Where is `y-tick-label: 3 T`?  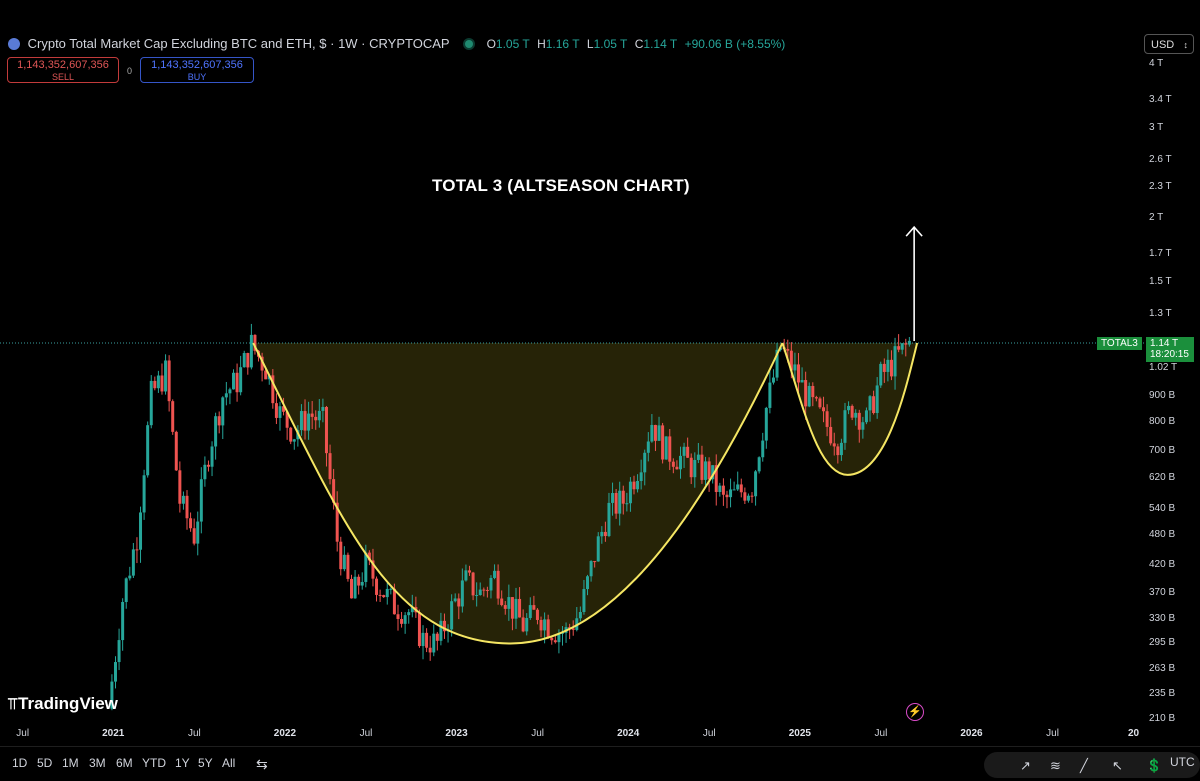
y-tick-label: 3 T is located at coordinates (1156, 127).